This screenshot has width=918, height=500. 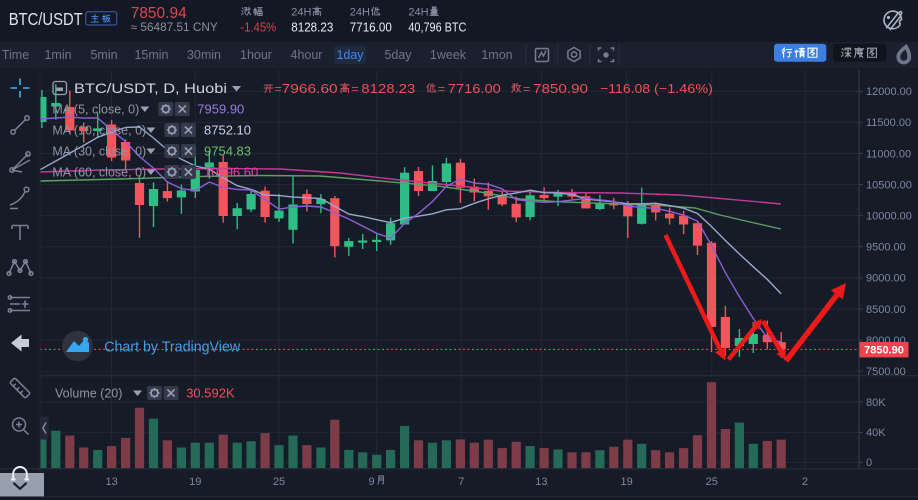 What do you see at coordinates (150, 88) in the screenshot?
I see `svg-text: BTC/USDT, D, Huobi` at bounding box center [150, 88].